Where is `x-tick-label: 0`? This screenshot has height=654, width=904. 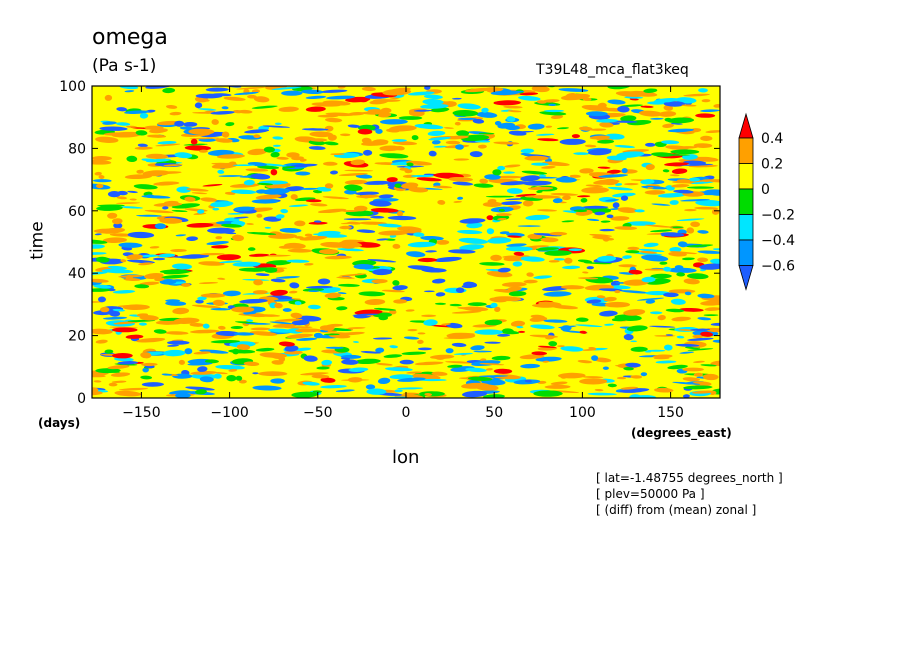
x-tick-label: 0 is located at coordinates (406, 413).